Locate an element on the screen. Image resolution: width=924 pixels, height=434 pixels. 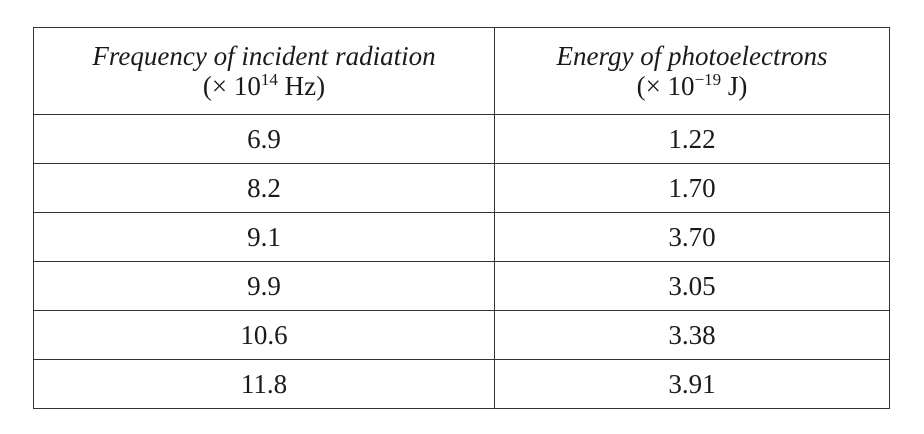
table-row: 11.8 3.91 is located at coordinates (461, 384).